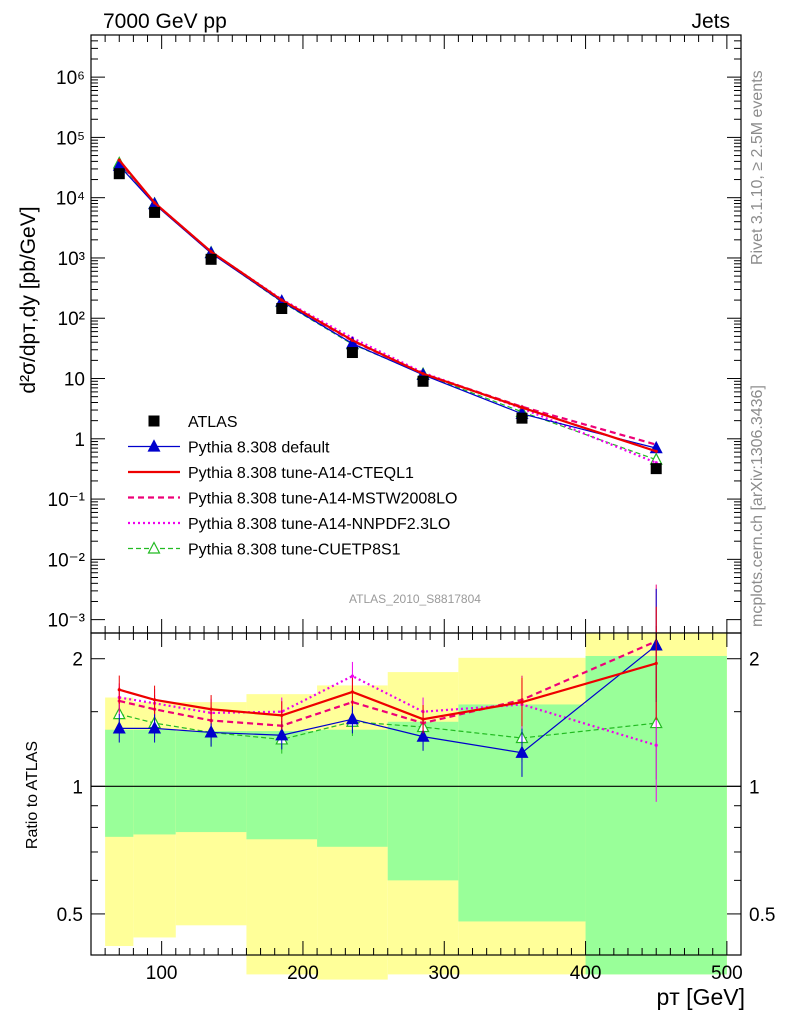  Describe the element at coordinates (213, 422) in the screenshot. I see `legend-label-atlas: ATLAS` at that location.